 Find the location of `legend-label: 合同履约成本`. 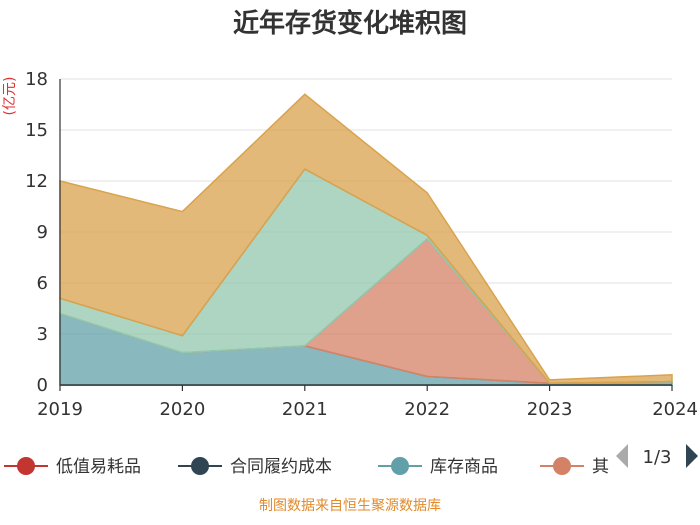

legend-label: 合同履约成本 is located at coordinates (281, 467).